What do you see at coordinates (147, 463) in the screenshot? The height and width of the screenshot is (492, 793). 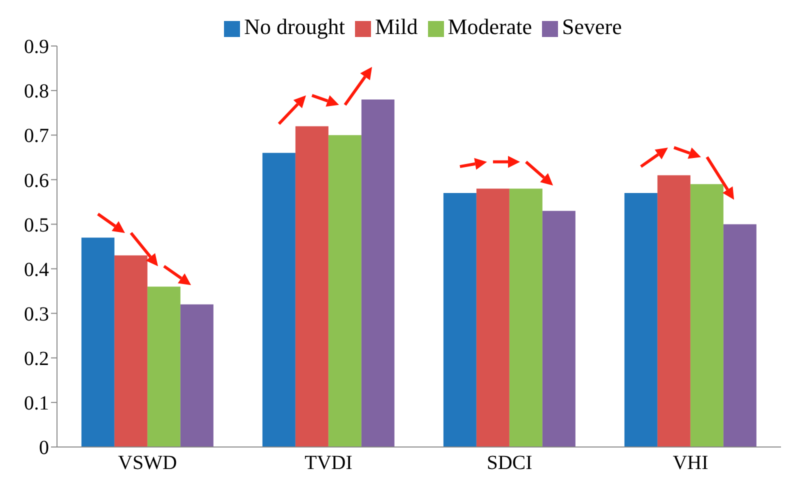 I see `x-tick-label: VSWD` at bounding box center [147, 463].